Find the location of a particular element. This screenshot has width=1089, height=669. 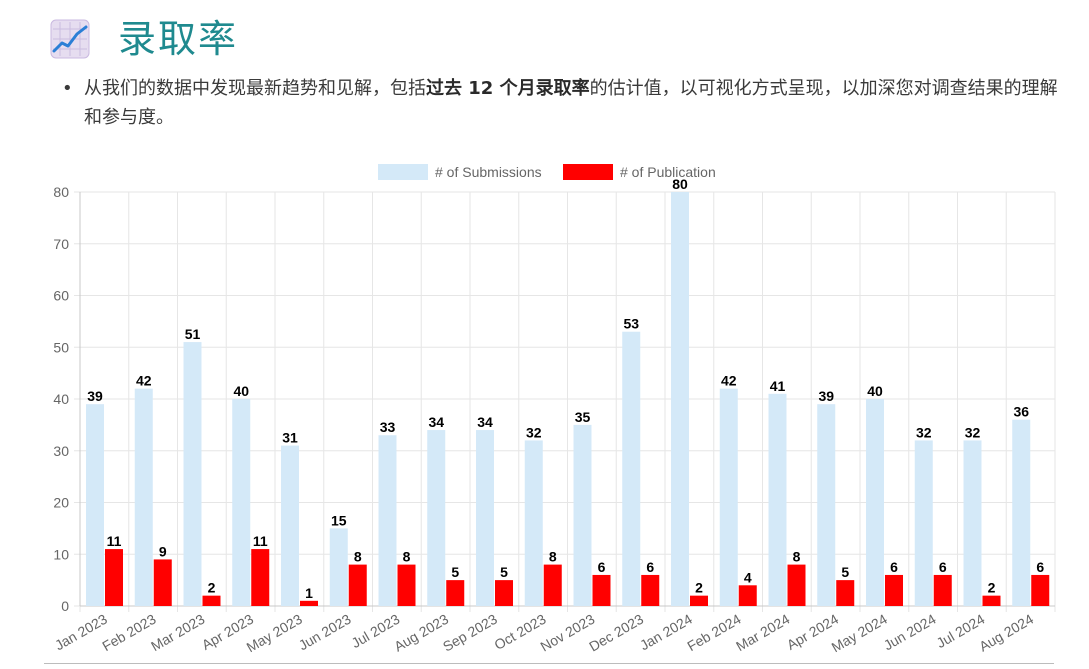

legend-label-submissions: # of Submissions is located at coordinates (488, 172).